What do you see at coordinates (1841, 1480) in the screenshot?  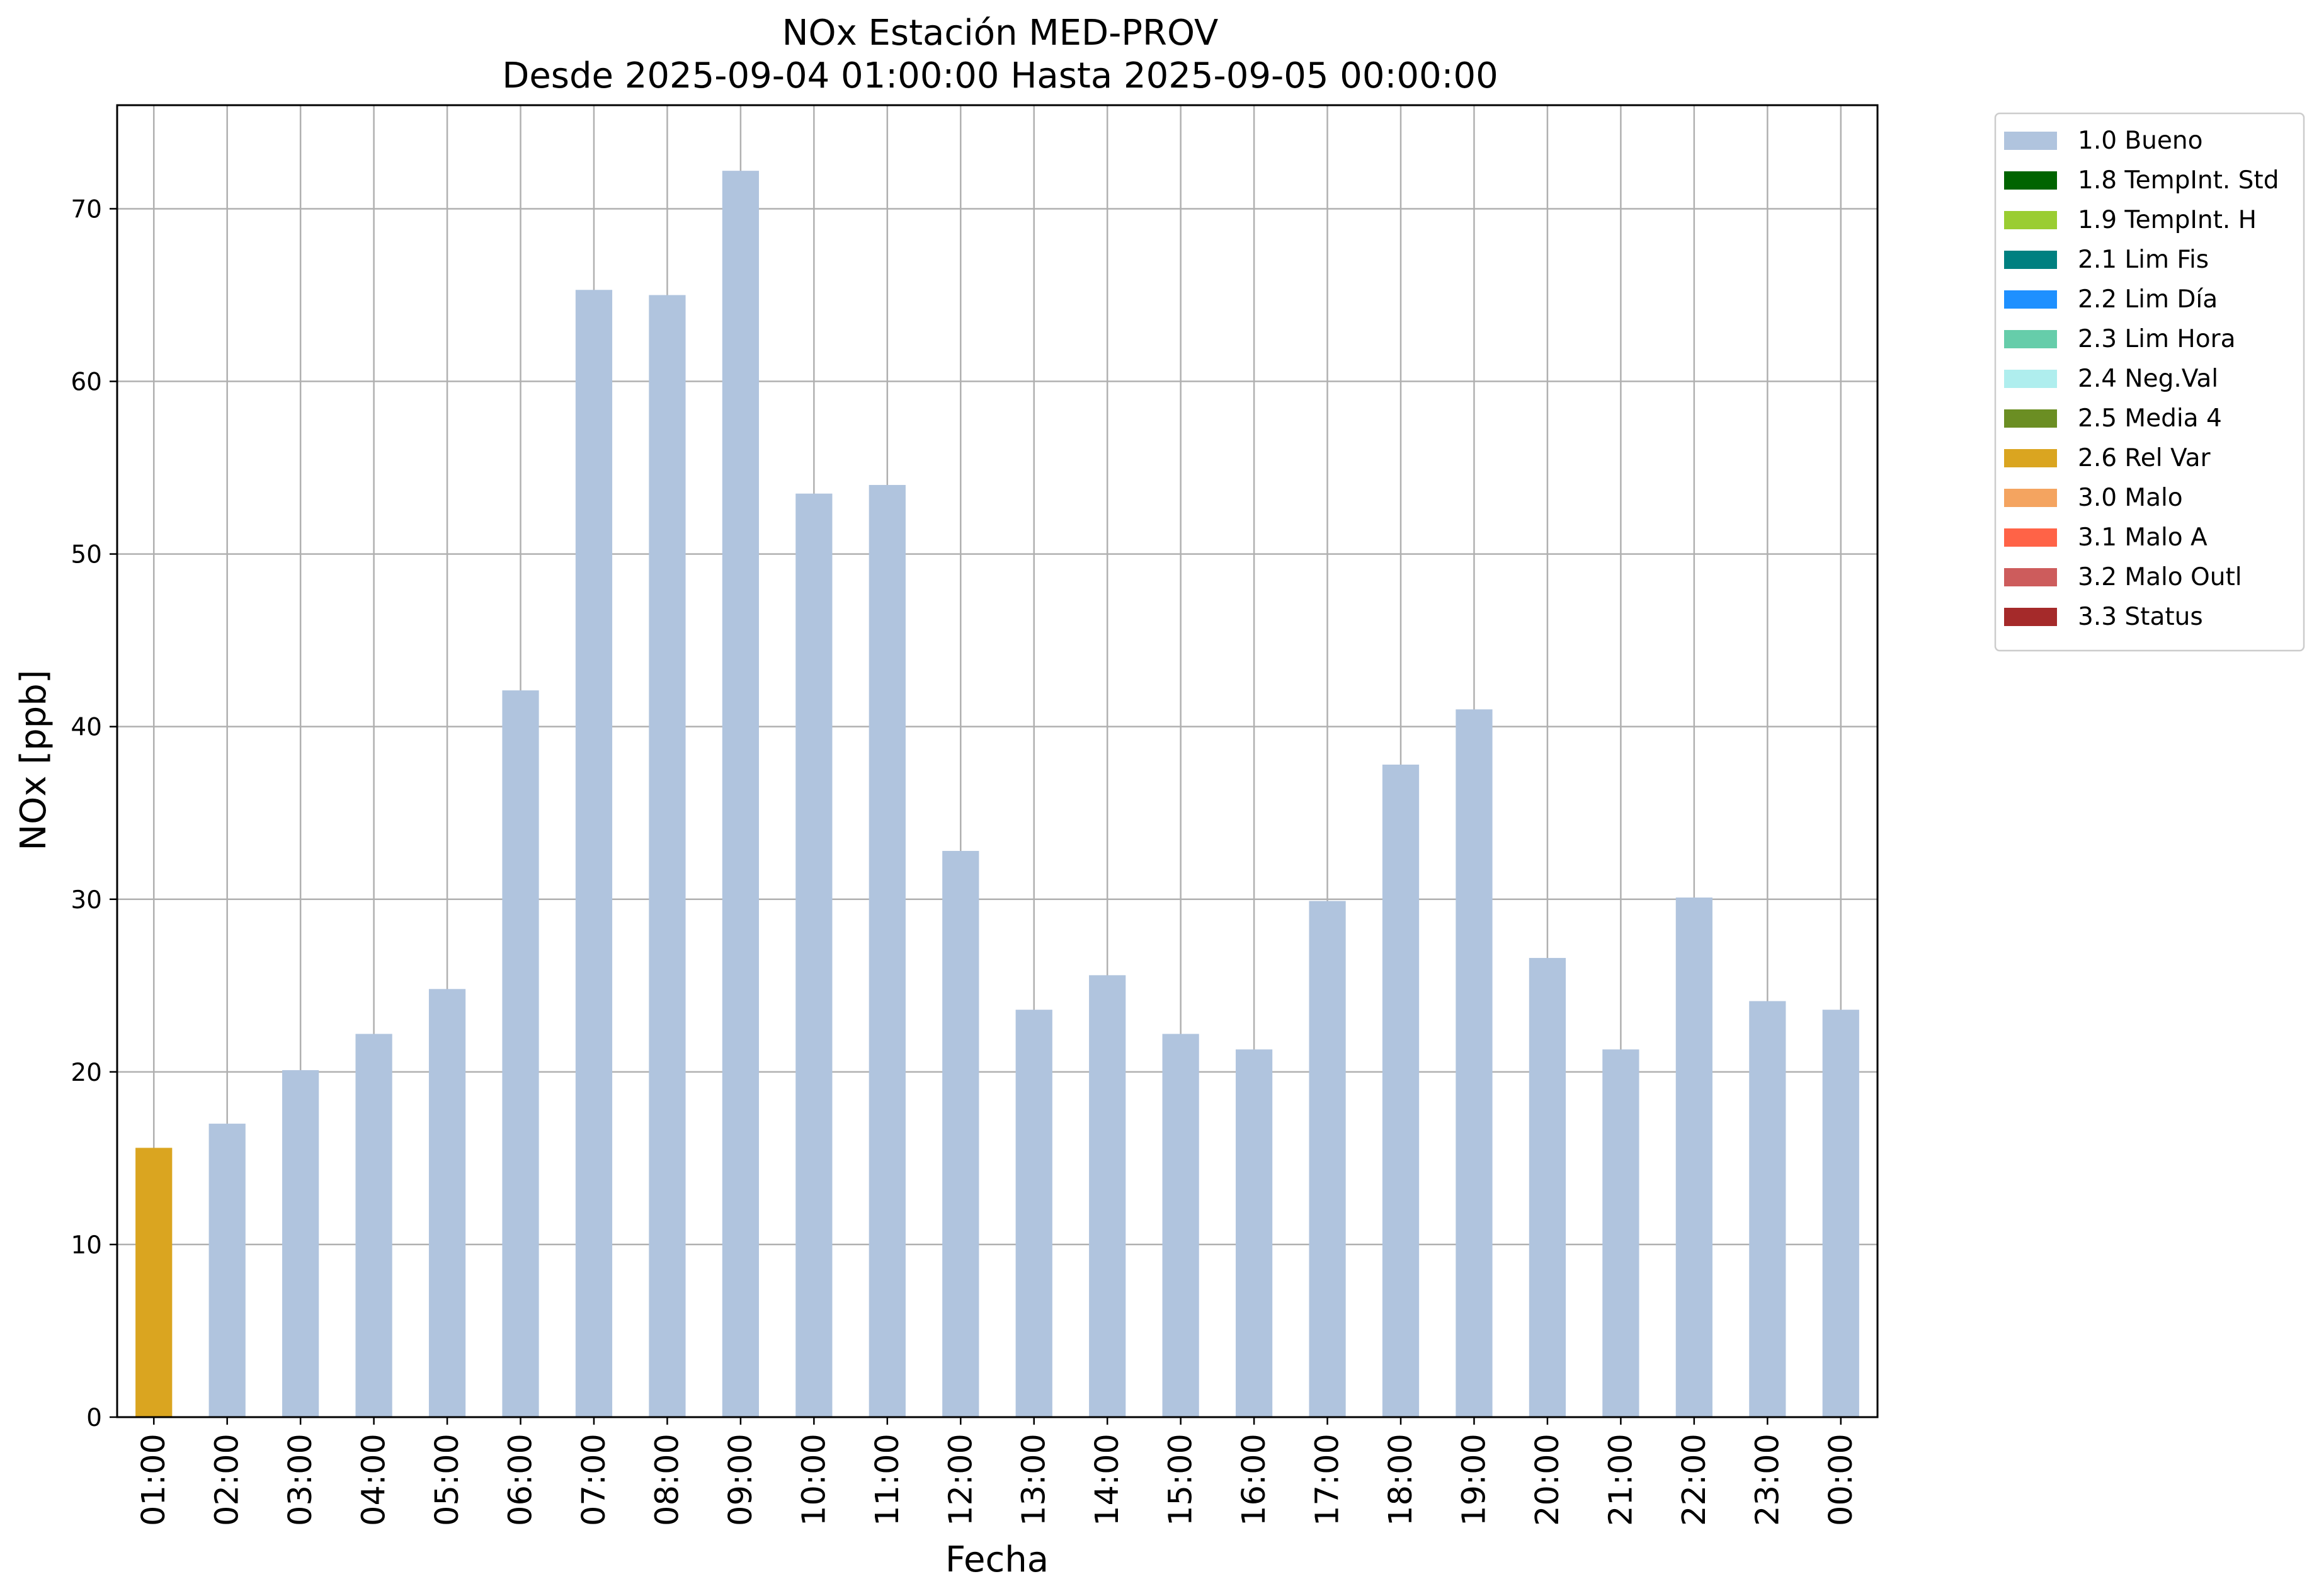 I see `x-tick-label: 00:00` at bounding box center [1841, 1480].